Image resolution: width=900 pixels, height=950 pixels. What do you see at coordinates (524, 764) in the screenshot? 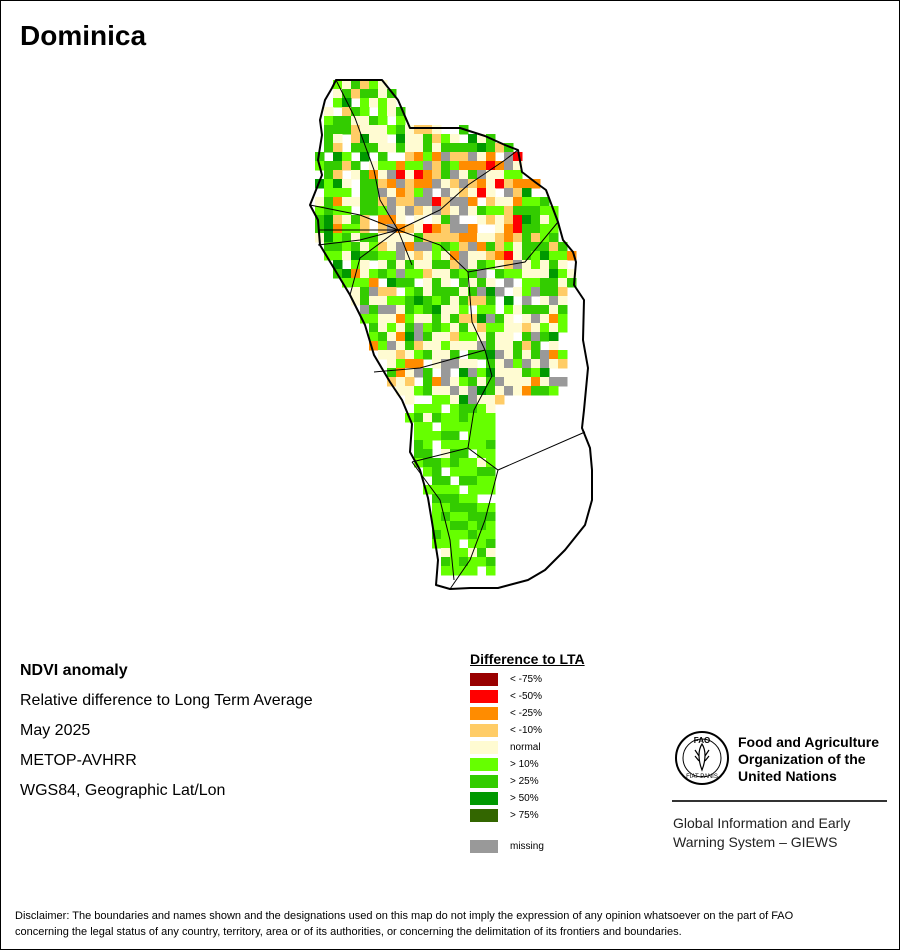
I see `legend-label: > 10%` at bounding box center [524, 764].